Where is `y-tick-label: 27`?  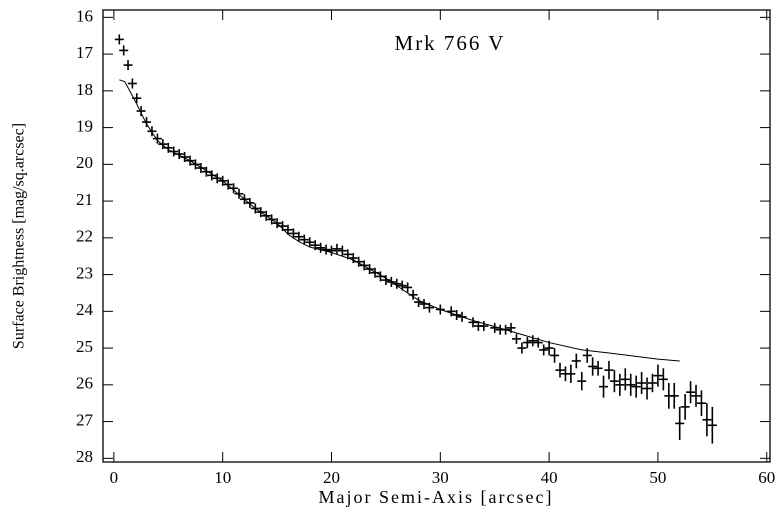 y-tick-label: 27 is located at coordinates (85, 419).